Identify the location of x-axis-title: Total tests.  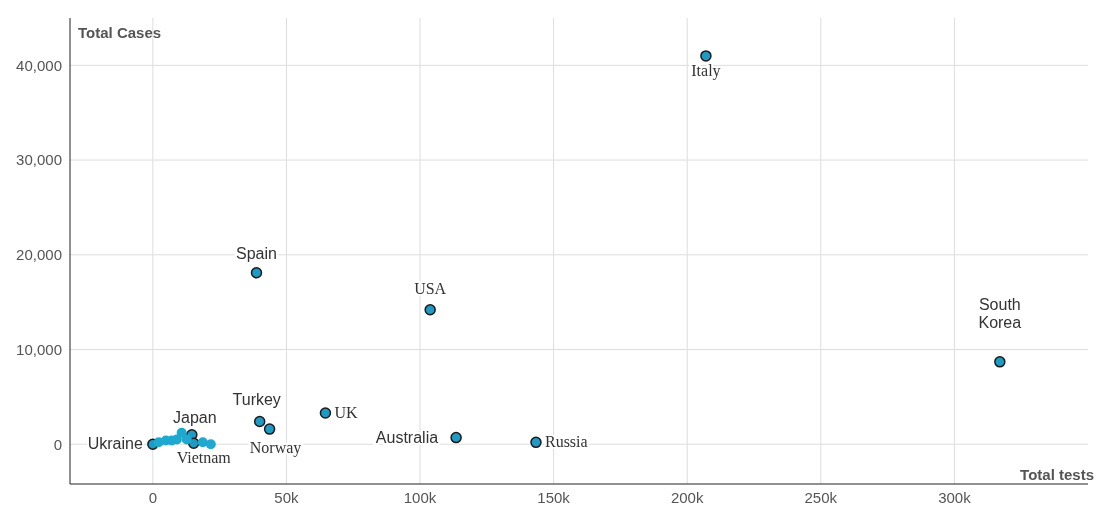
(1057, 474).